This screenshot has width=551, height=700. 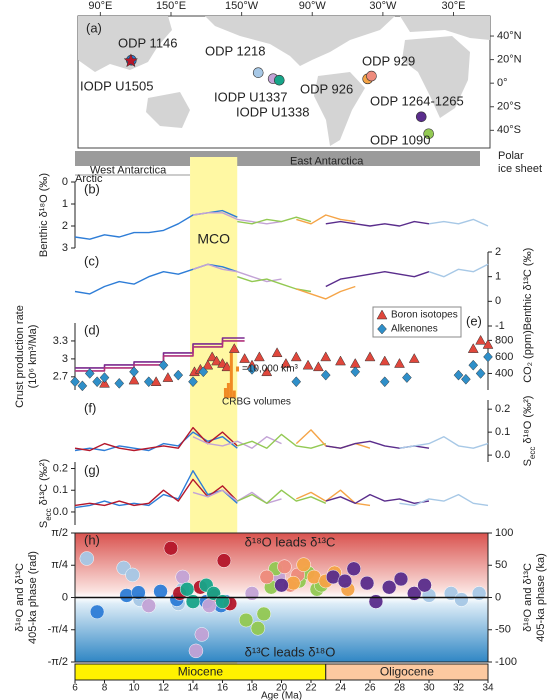 I want to click on note: δ¹³C leads δ¹⁸O, so click(x=290, y=651).